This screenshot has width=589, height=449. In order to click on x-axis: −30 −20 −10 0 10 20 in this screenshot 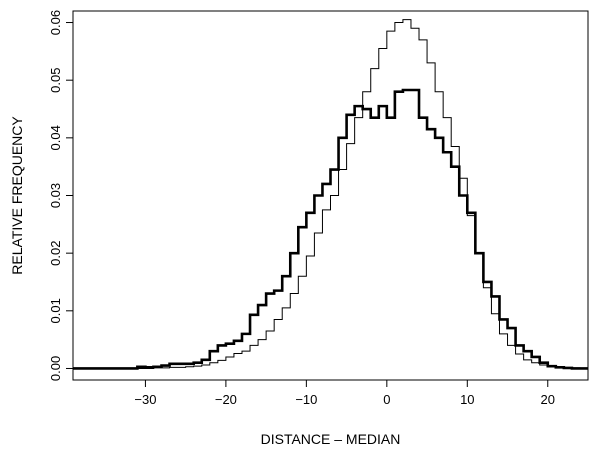, I will do `click(344, 393)`.